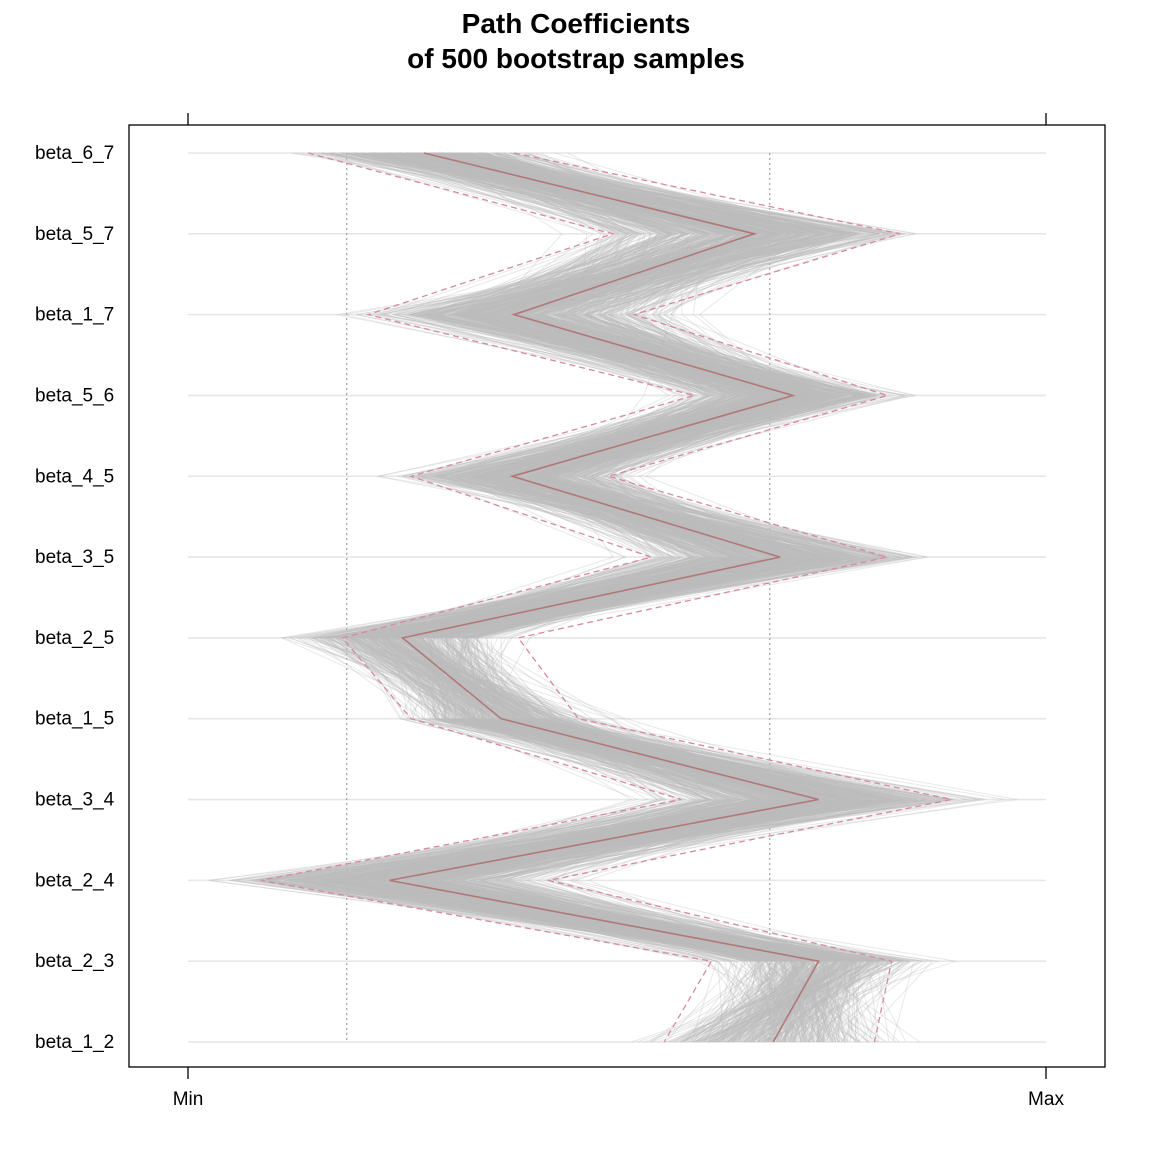  What do you see at coordinates (74, 557) in the screenshot?
I see `variable-label: beta_3_5` at bounding box center [74, 557].